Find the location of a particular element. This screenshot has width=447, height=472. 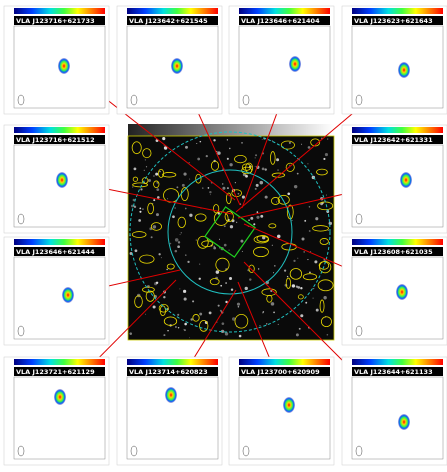

panel-label: VLA J123623+621643 is located at coordinates (393, 21).